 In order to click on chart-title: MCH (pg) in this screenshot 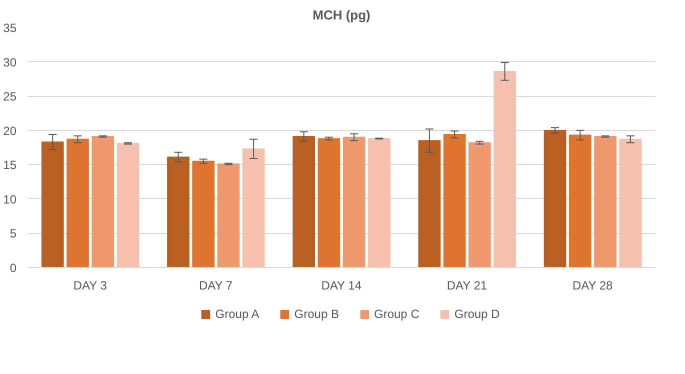, I will do `click(341, 15)`.